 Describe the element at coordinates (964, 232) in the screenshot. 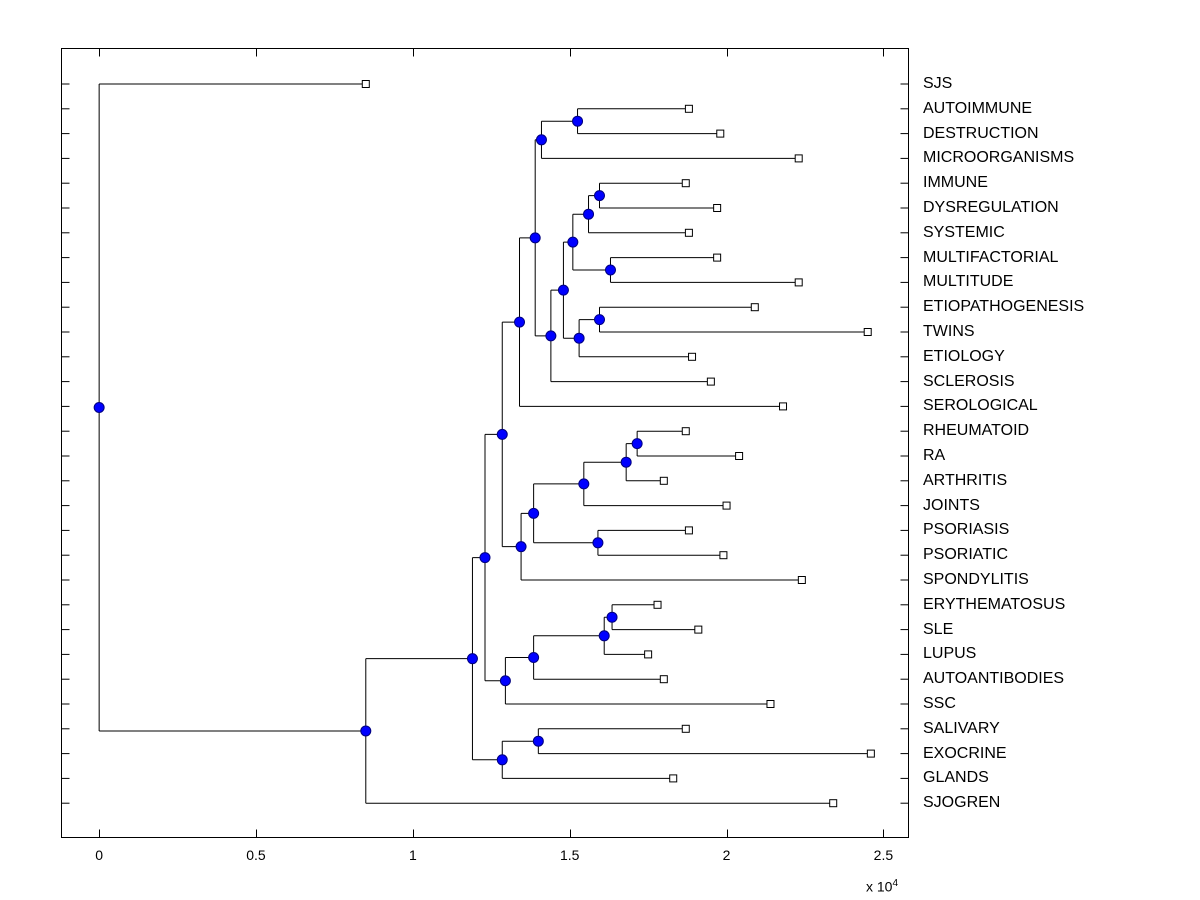

I see `leaf-label-systemic: SYSTEMIC` at that location.